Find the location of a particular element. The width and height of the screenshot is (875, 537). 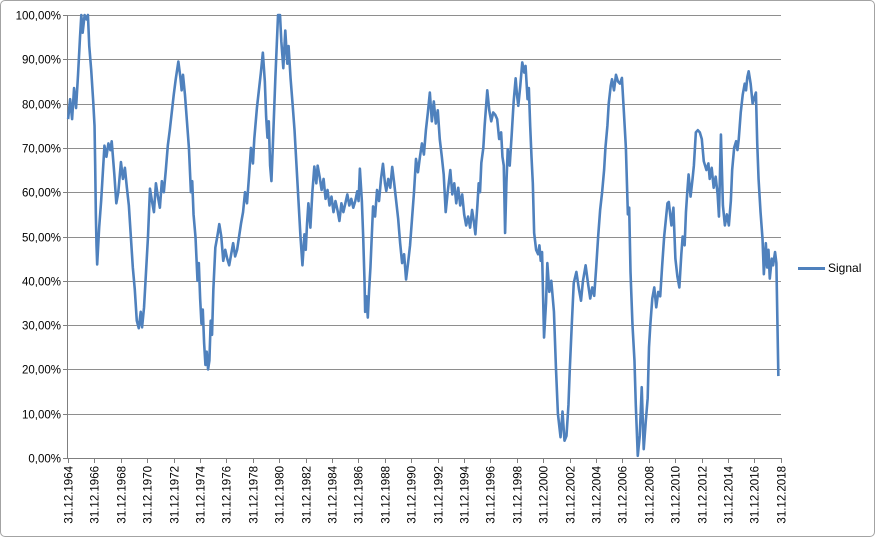

legend: Signal is located at coordinates (829, 268).